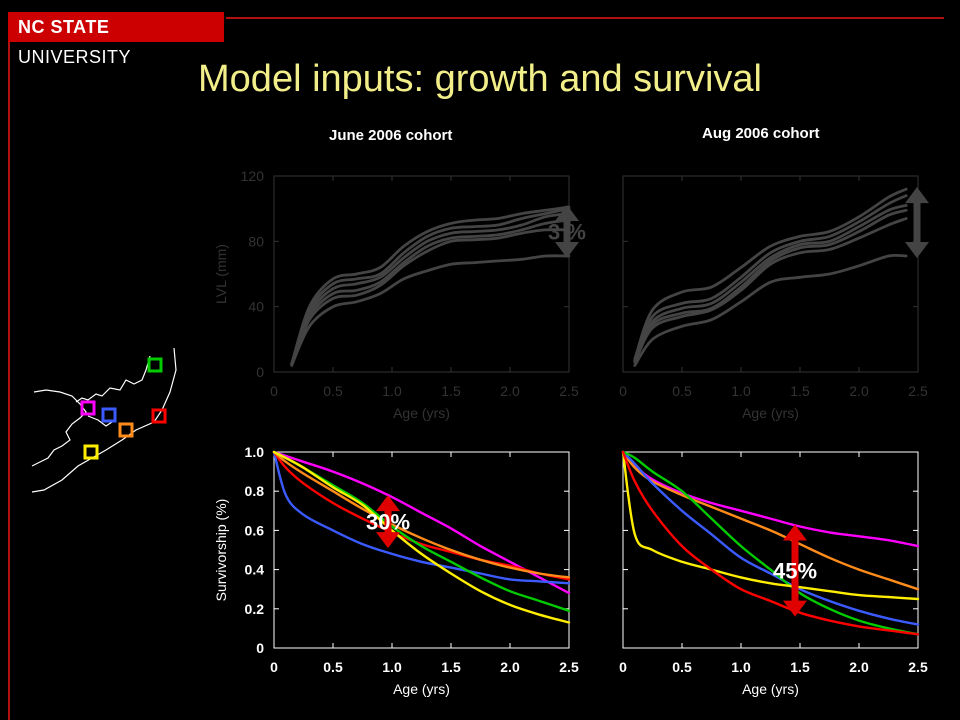 The width and height of the screenshot is (960, 720). I want to click on difference-label: 30%, so click(388, 522).